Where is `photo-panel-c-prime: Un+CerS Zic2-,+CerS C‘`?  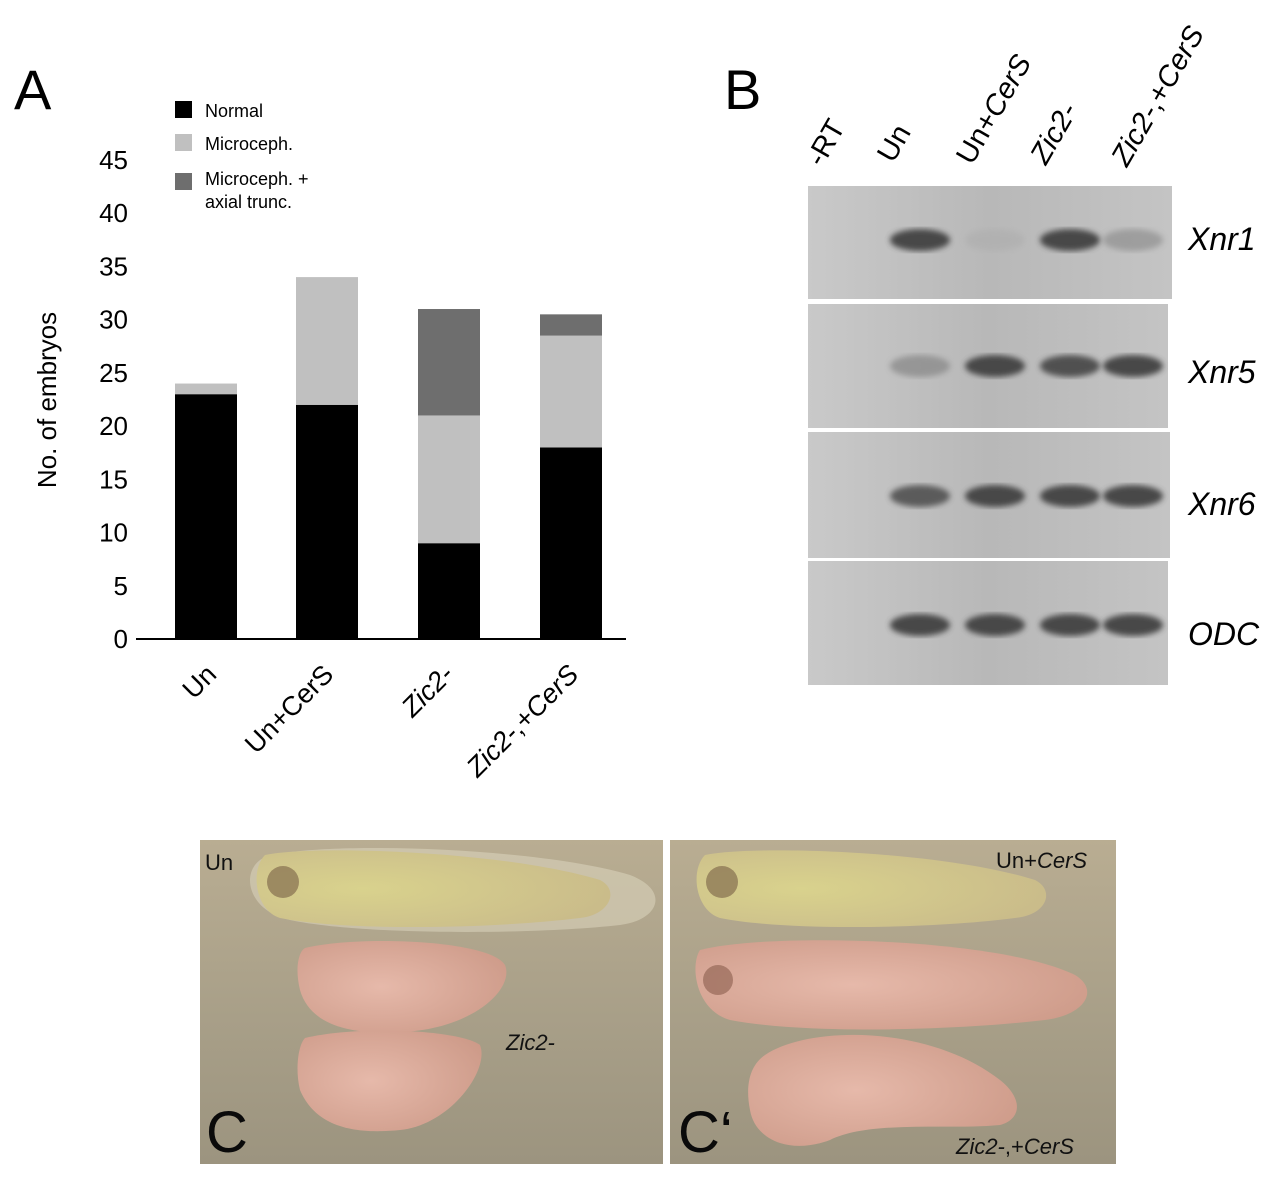 photo-panel-c-prime: Un+CerS Zic2-,+CerS C‘ is located at coordinates (893, 1002).